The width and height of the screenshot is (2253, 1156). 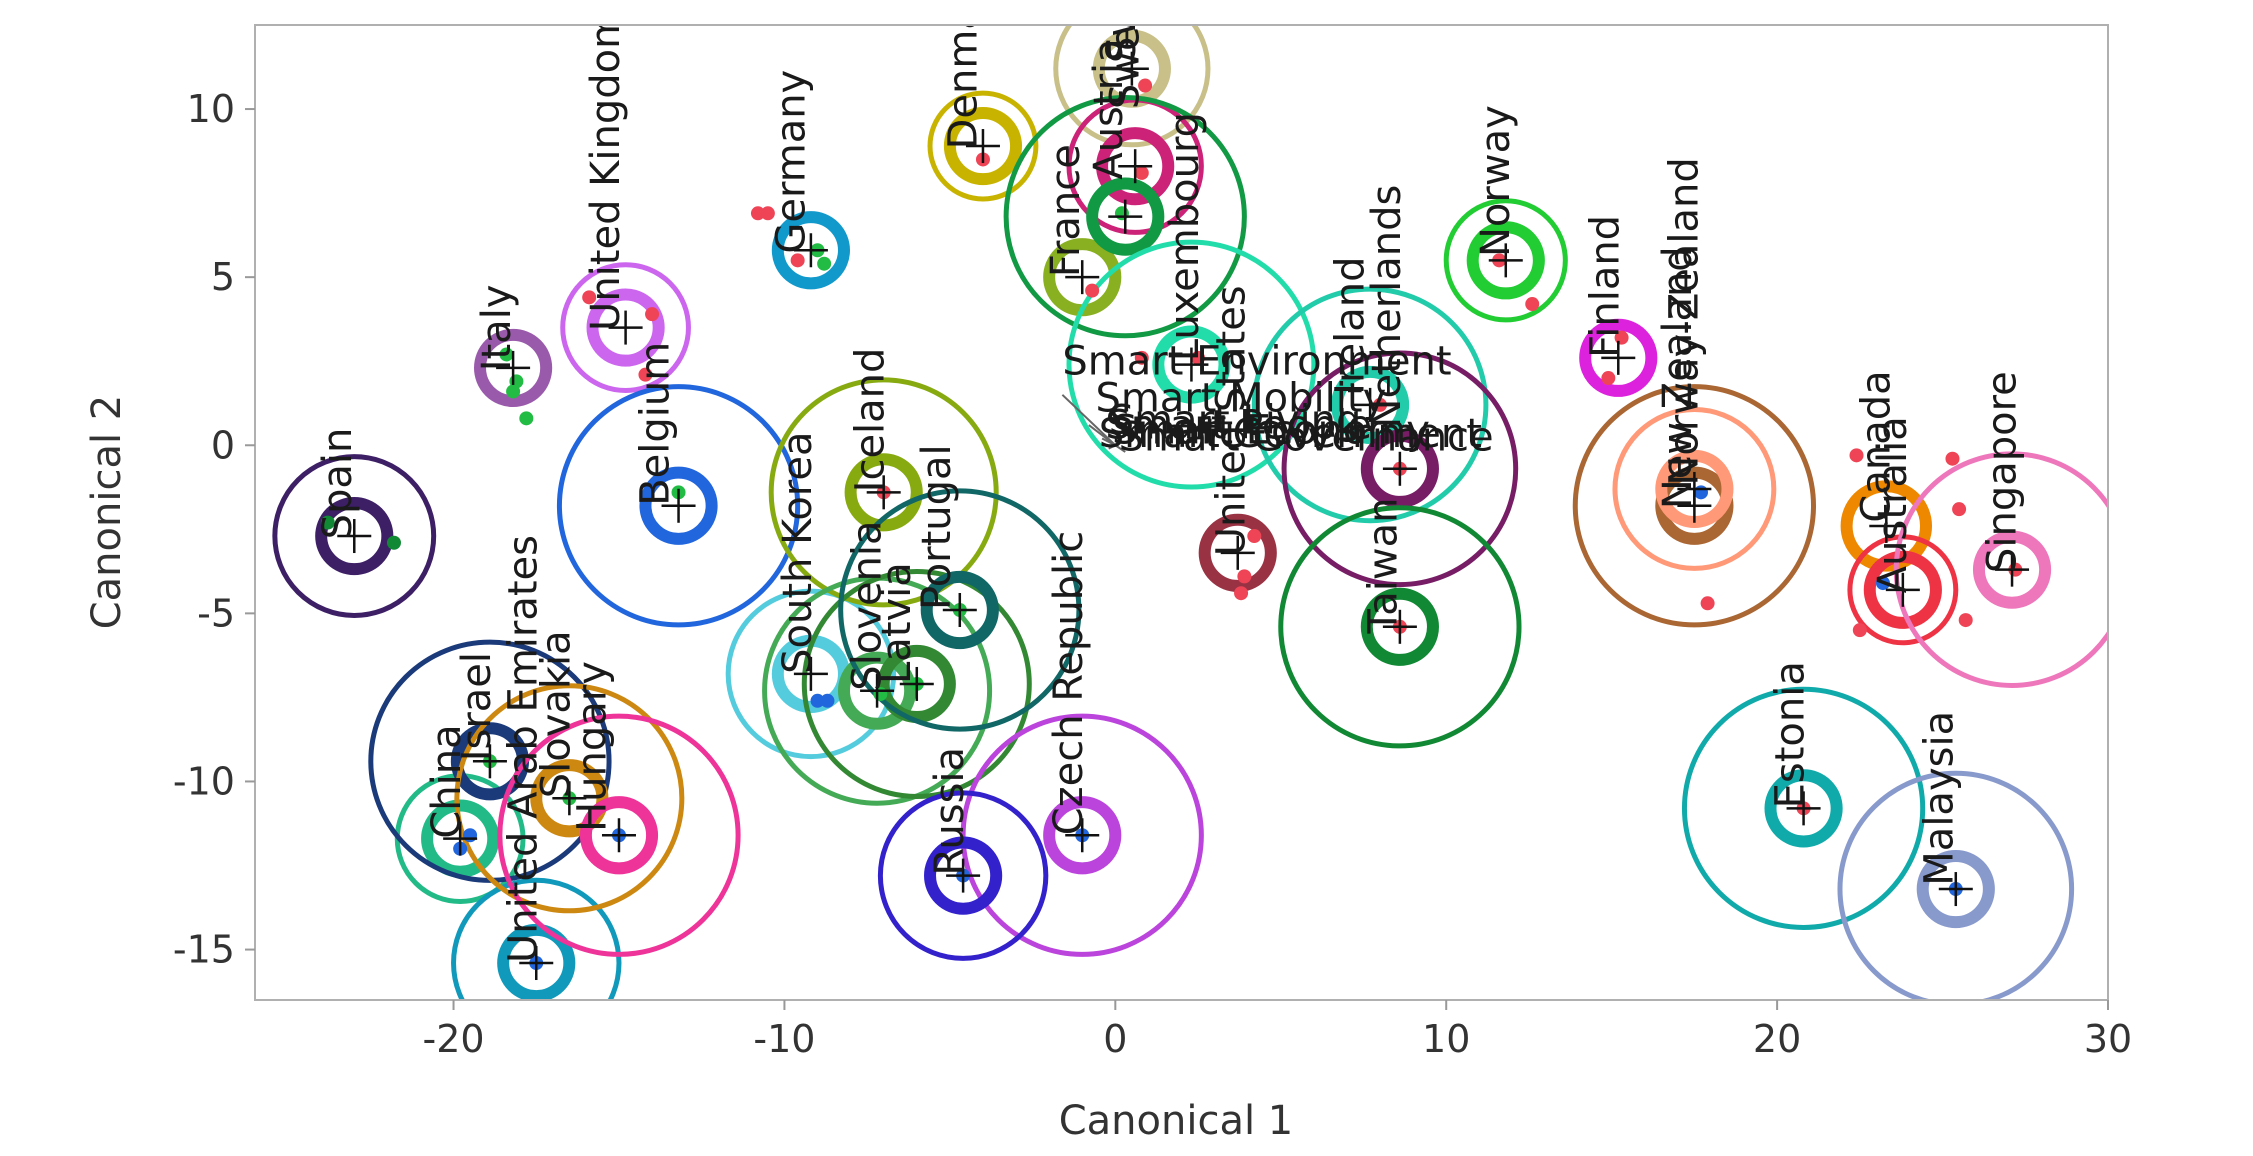 What do you see at coordinates (1877, 446) in the screenshot?
I see `label-canada: Canada` at bounding box center [1877, 446].